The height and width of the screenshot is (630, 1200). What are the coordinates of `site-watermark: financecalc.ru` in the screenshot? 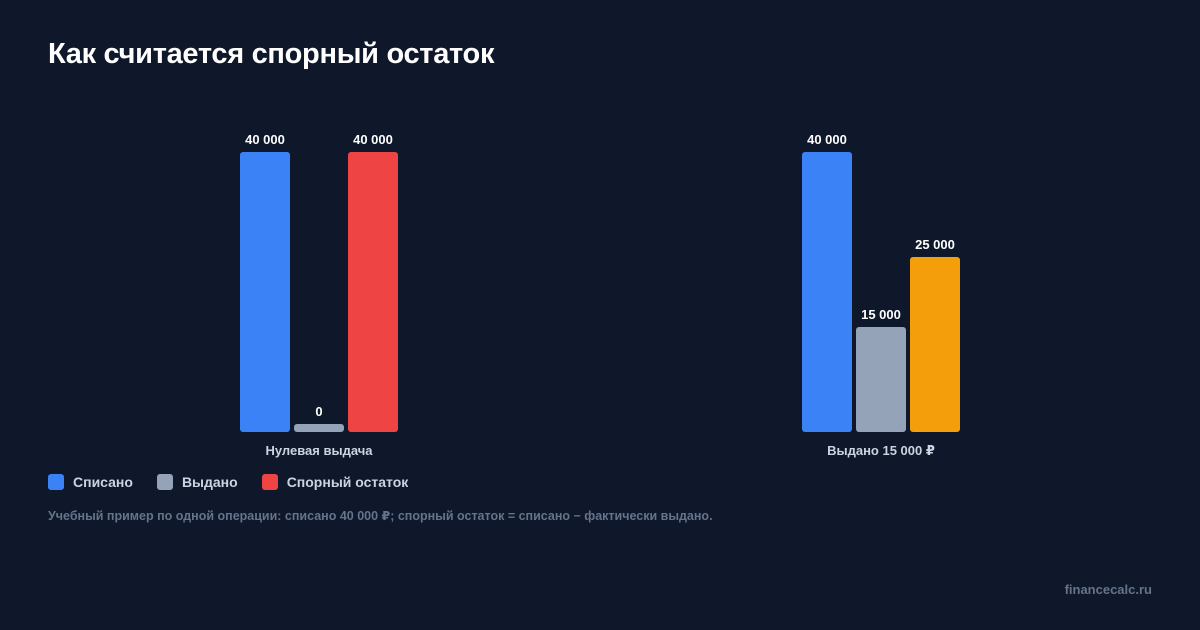 It's located at (1108, 589).